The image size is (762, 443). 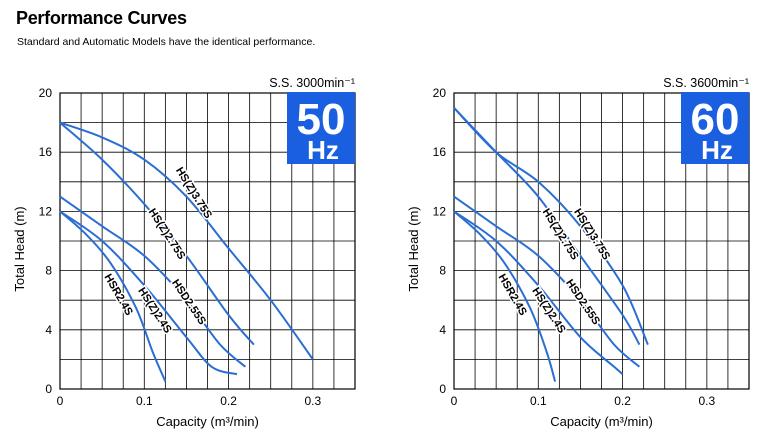 I want to click on page-title: Performance Curves, so click(x=101, y=18).